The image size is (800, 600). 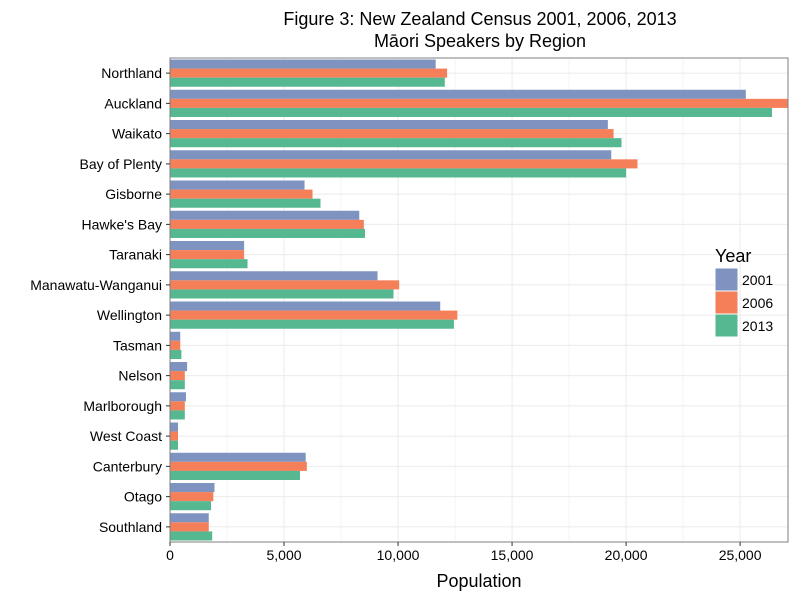 What do you see at coordinates (122, 224) in the screenshot?
I see `y-tick-label: Hawke's Bay` at bounding box center [122, 224].